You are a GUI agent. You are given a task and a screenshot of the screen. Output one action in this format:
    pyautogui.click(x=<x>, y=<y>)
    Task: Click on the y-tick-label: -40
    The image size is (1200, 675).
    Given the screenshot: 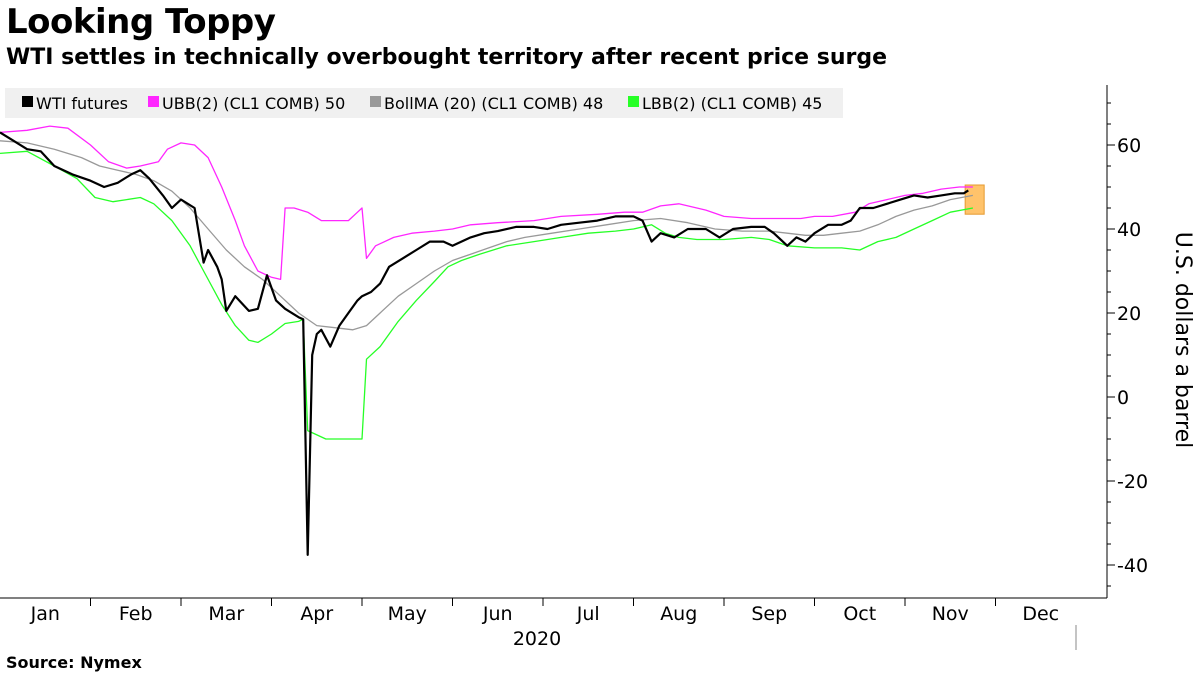 What is the action you would take?
    pyautogui.click(x=1132, y=566)
    